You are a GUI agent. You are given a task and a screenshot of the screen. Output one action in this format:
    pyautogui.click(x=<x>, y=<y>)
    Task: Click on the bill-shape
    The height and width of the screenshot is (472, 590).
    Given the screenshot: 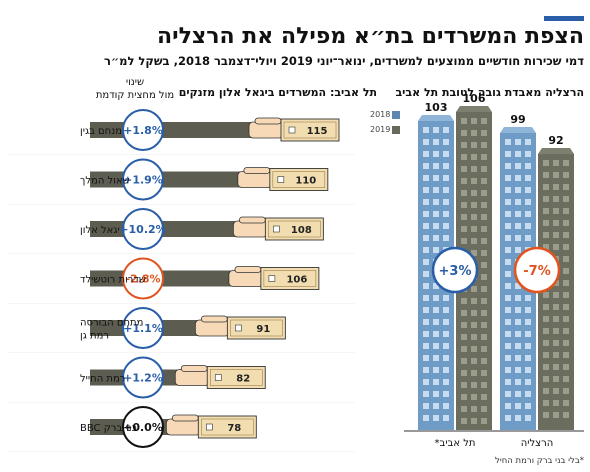 What is the action you would take?
    pyautogui.click(x=227, y=427)
    